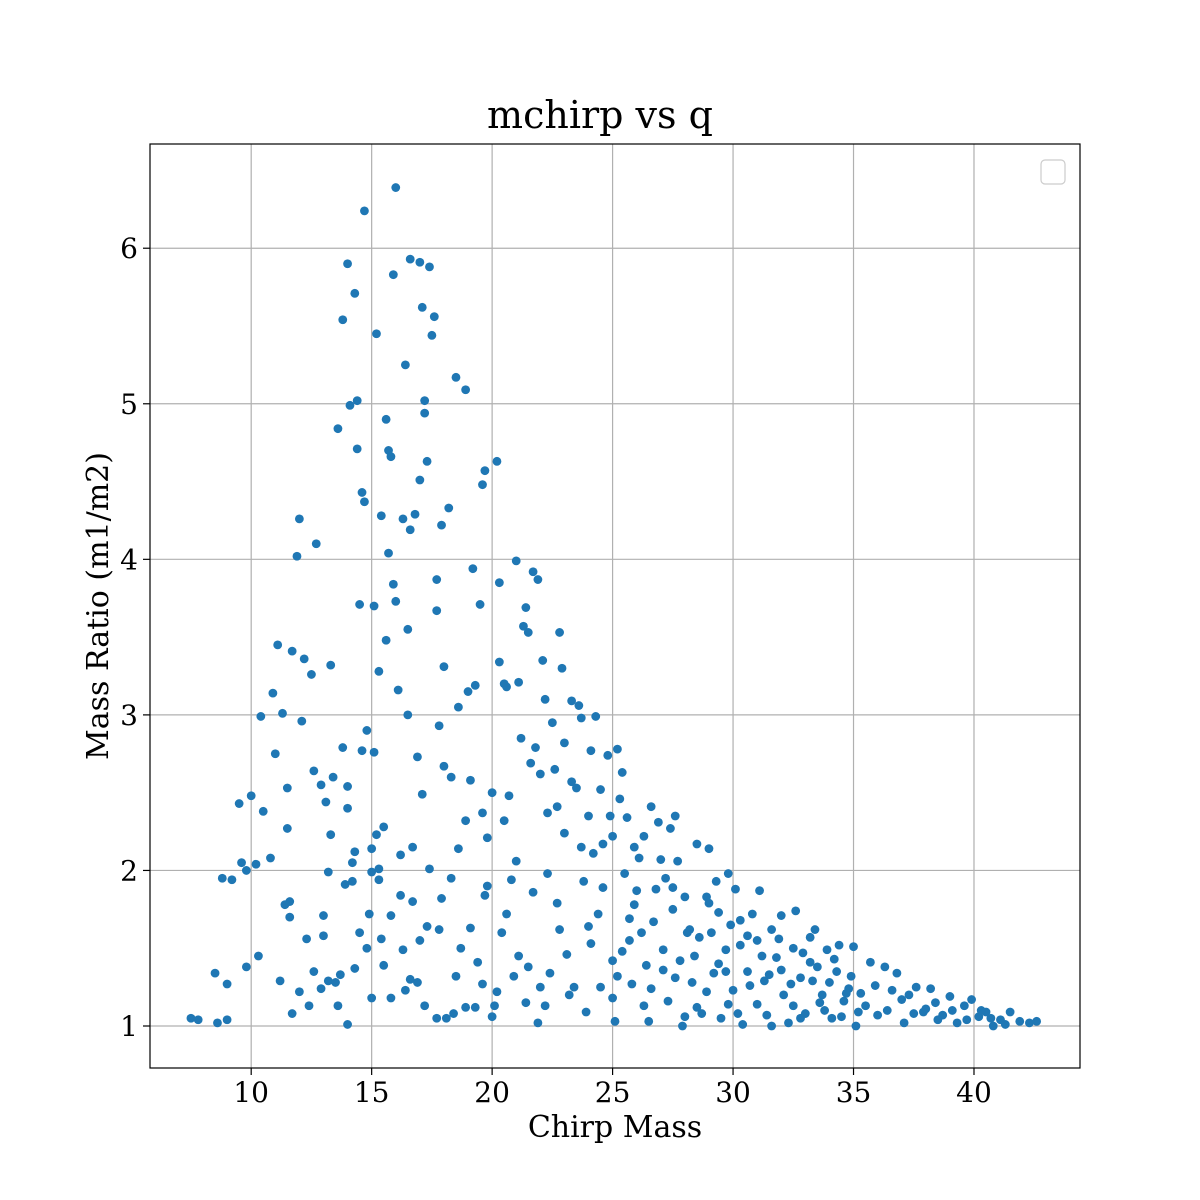 The image size is (1200, 1200). What do you see at coordinates (251, 1092) in the screenshot?
I see `x-tick-label: 10` at bounding box center [251, 1092].